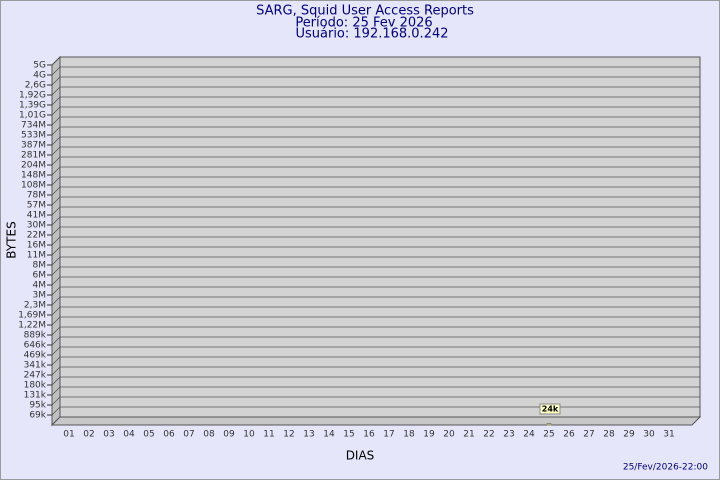 The height and width of the screenshot is (480, 720). Describe the element at coordinates (629, 435) in the screenshot. I see `x-tick-label: 29` at that location.